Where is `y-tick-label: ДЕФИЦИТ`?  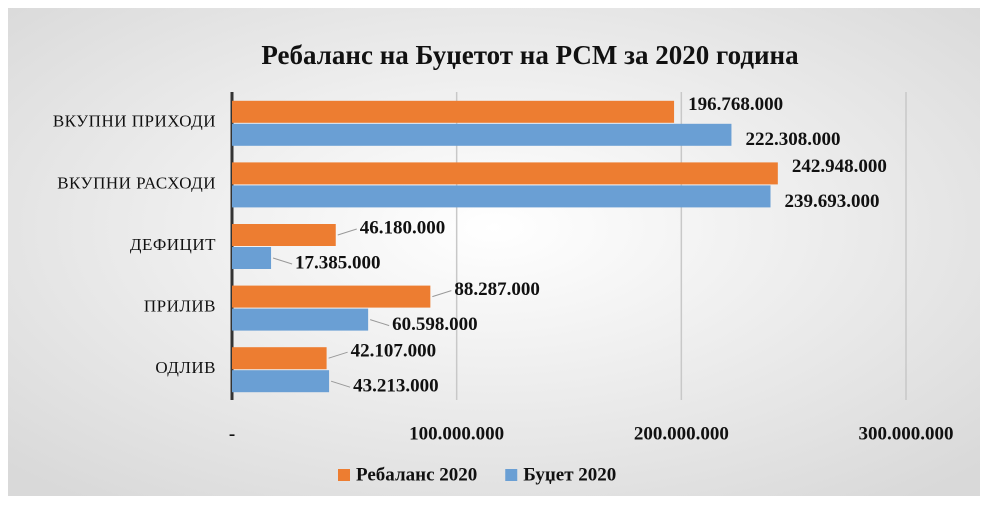
y-tick-label: ДЕФИЦИТ is located at coordinates (173, 244).